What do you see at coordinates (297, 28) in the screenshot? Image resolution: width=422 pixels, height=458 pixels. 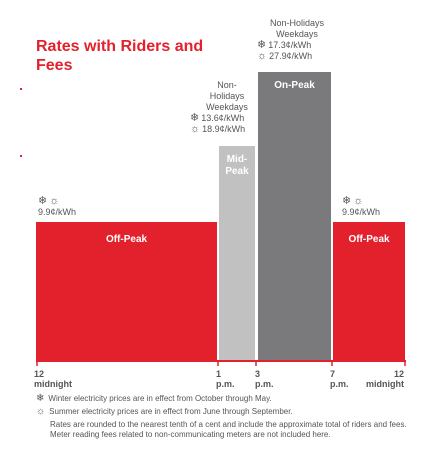 I see `on-peak-condition: Non-Holidays Weekdays` at bounding box center [297, 28].